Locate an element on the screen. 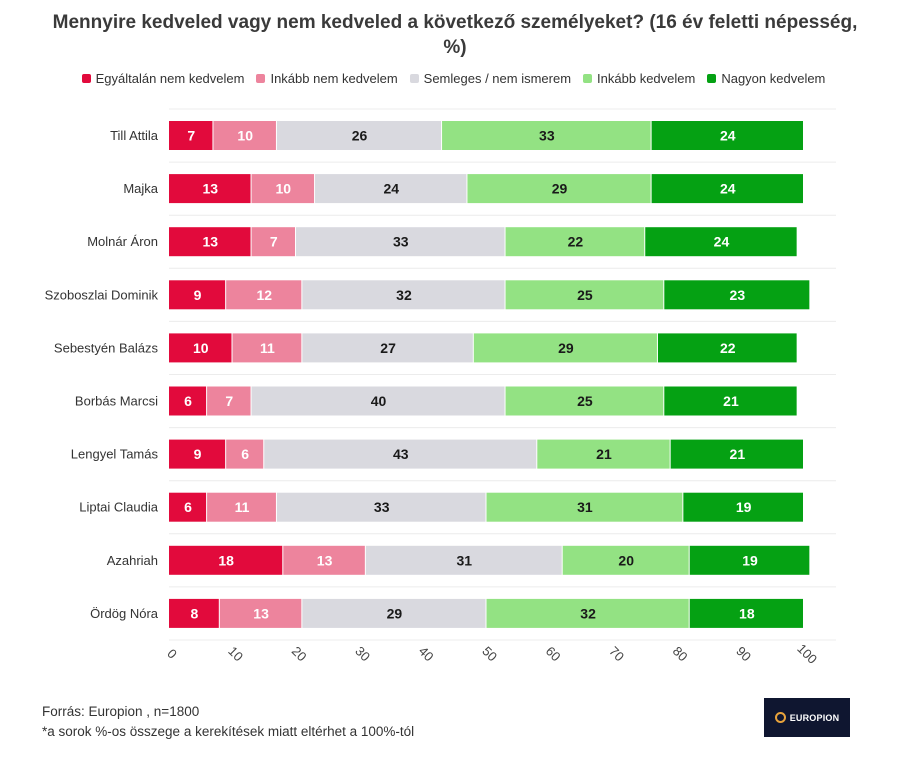 The width and height of the screenshot is (907, 758). data-label: 20 is located at coordinates (626, 560).